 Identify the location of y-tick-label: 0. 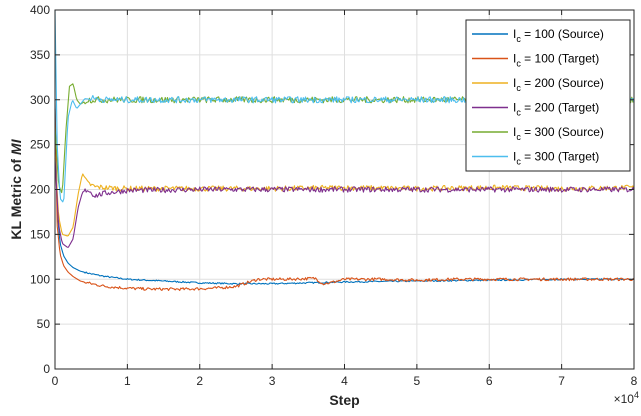
(46, 369).